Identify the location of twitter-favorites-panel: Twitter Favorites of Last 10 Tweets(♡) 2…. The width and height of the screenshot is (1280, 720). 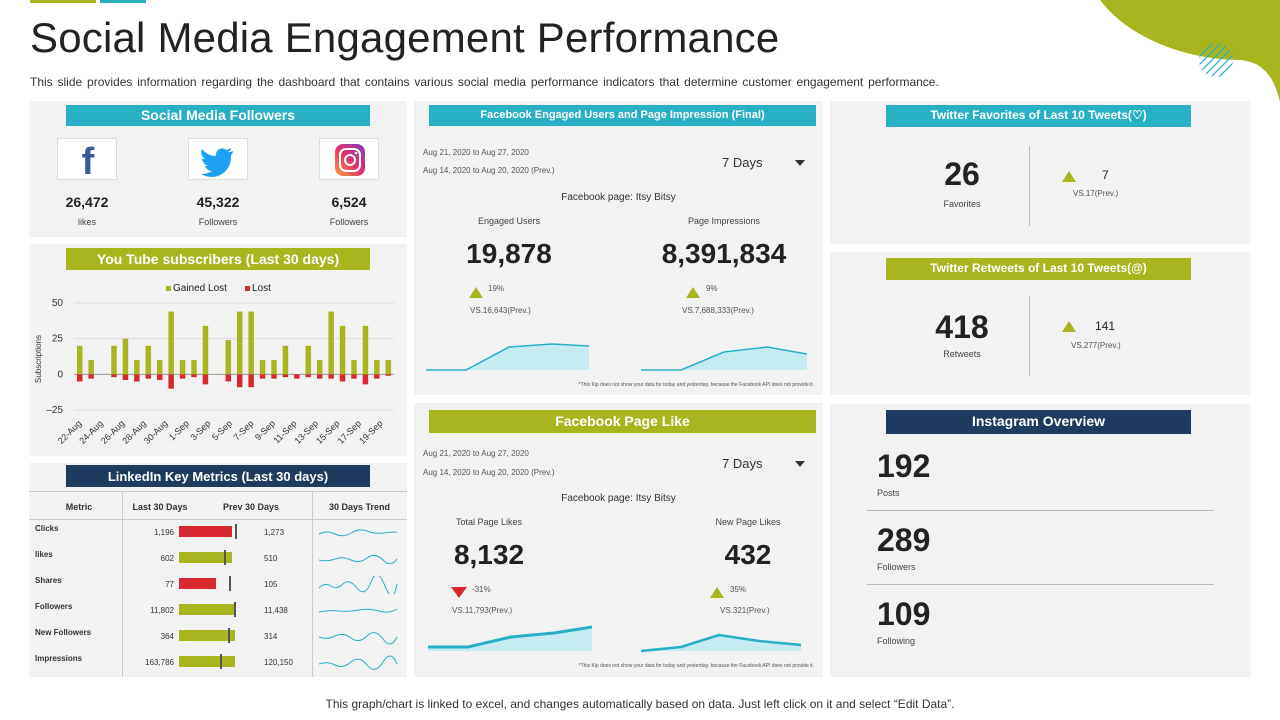
(1040, 172).